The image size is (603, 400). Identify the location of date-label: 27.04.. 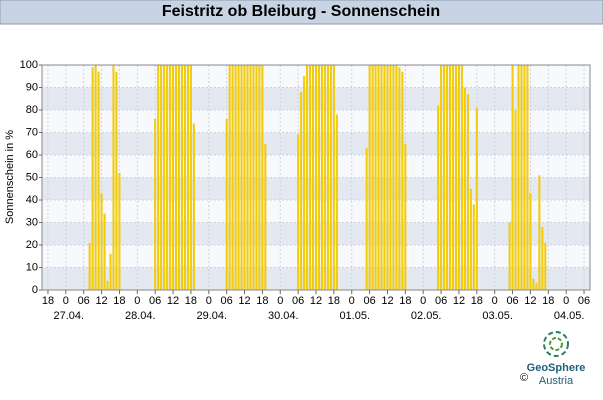
(69, 316).